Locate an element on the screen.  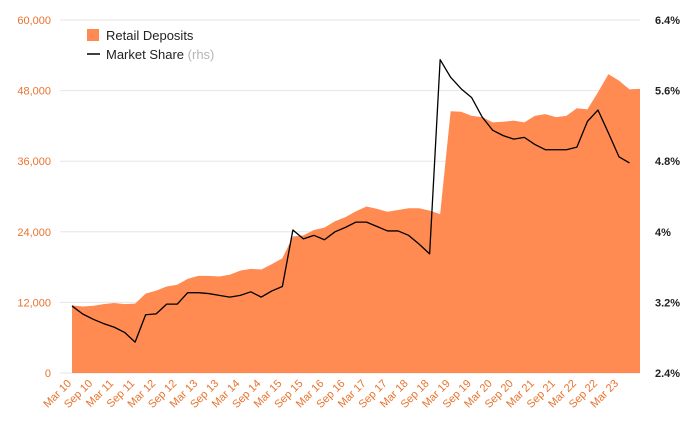
left-axis-tick-label: 48,000 is located at coordinates (34, 92).